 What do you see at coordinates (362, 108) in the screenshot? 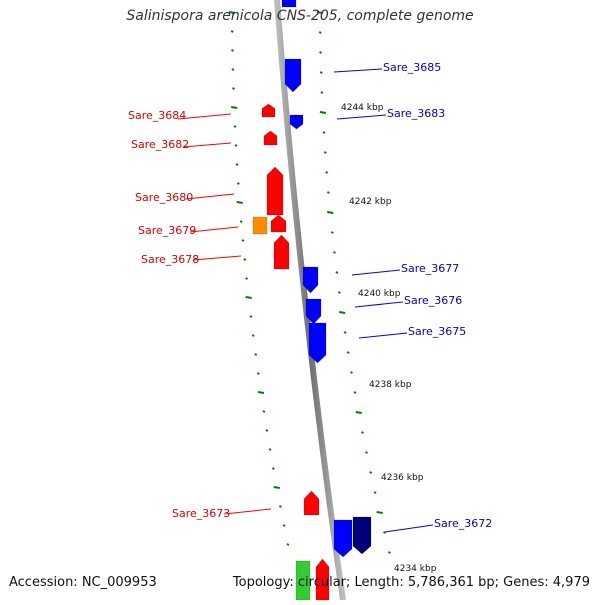
I see `scale-label: 4244 kbp` at bounding box center [362, 108].